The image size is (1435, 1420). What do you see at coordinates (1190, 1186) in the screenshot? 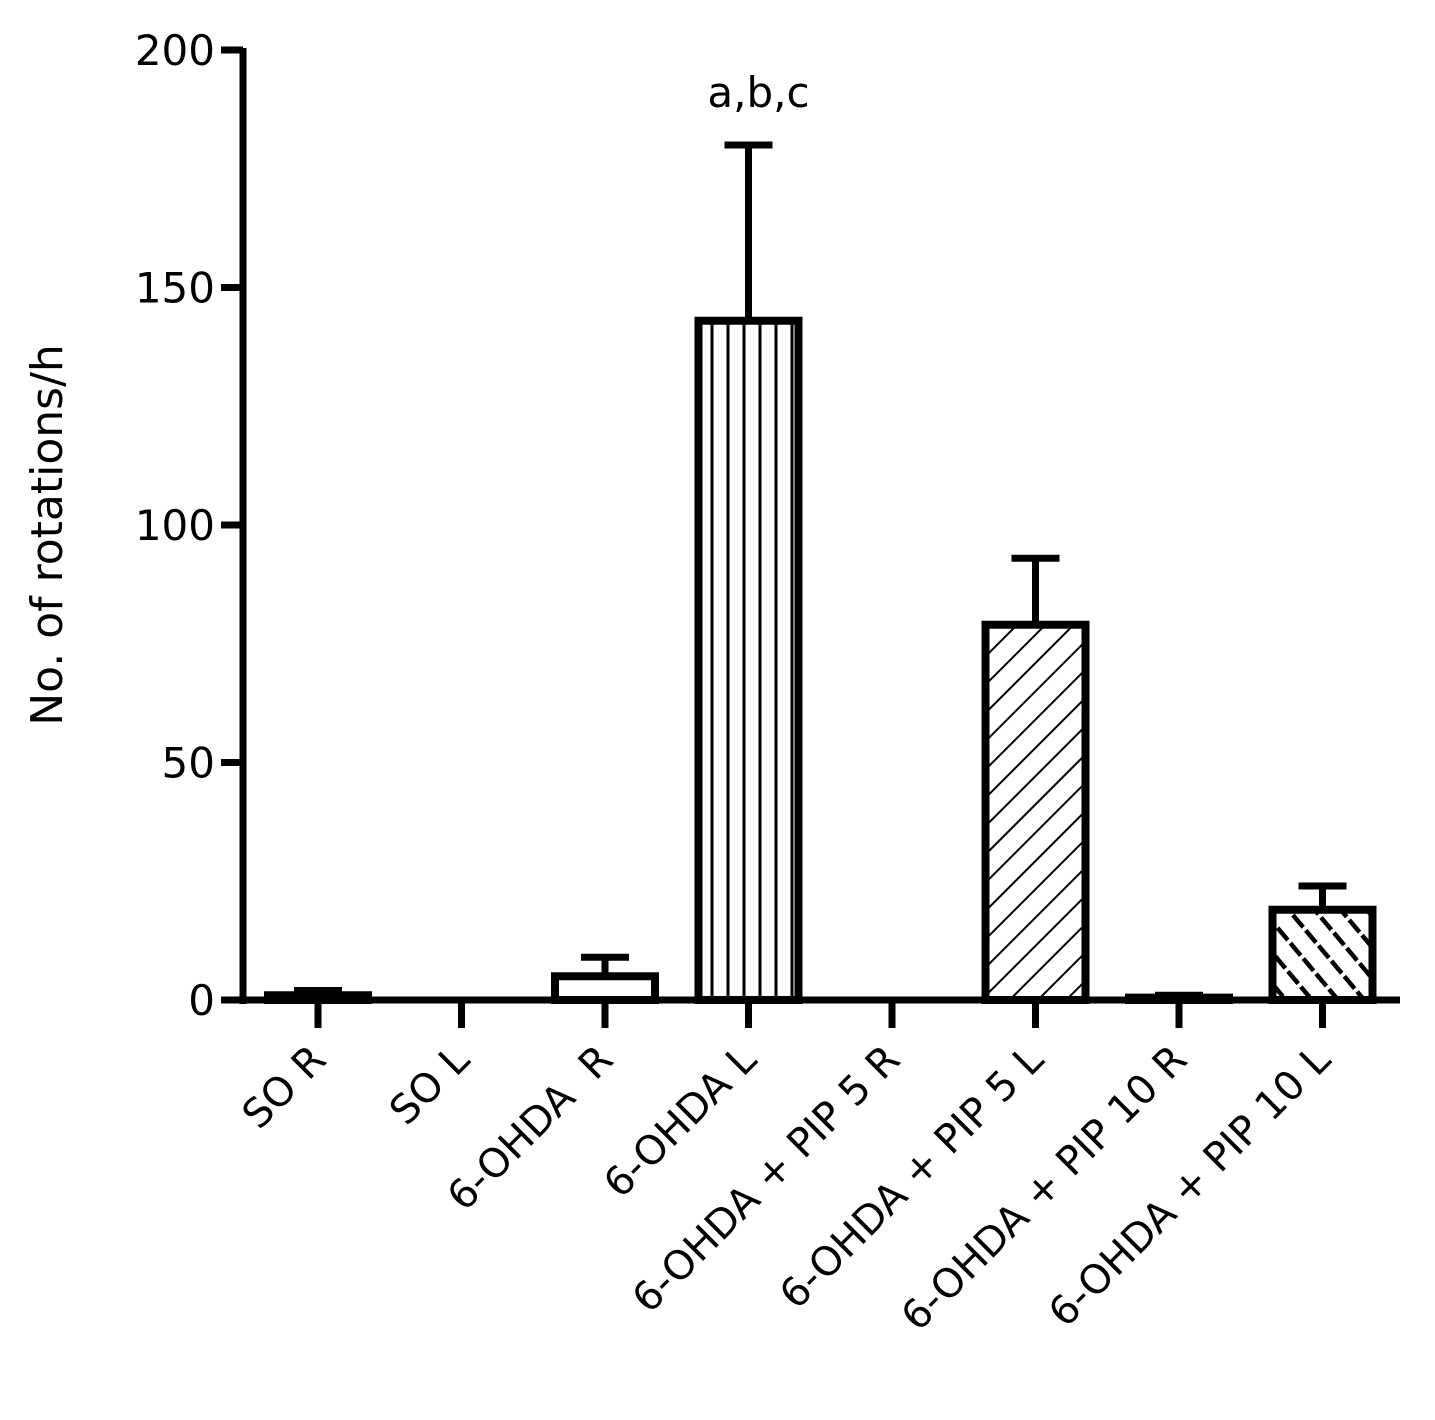
I see `x-category-label: 6-OHDA + PIP 10 L` at bounding box center [1190, 1186].